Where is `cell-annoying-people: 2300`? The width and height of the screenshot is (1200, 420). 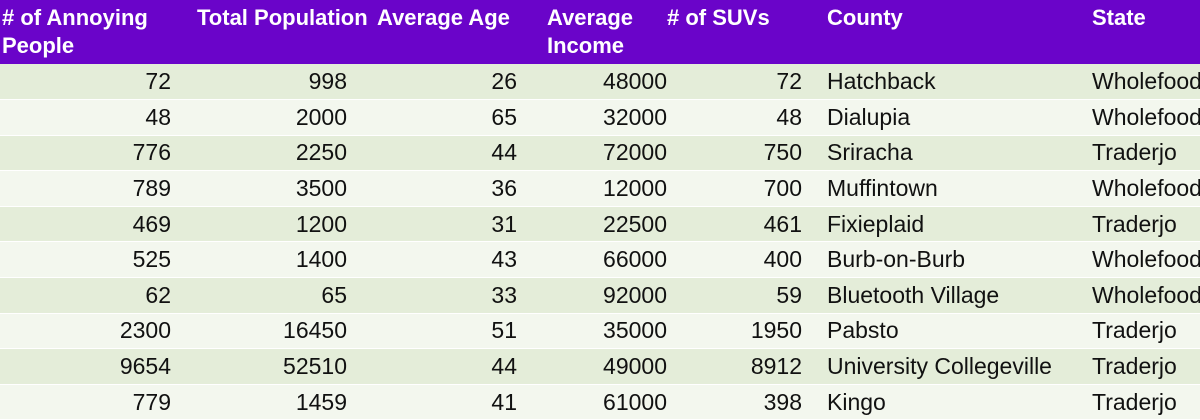
cell-annoying-people: 2300 is located at coordinates (98, 331).